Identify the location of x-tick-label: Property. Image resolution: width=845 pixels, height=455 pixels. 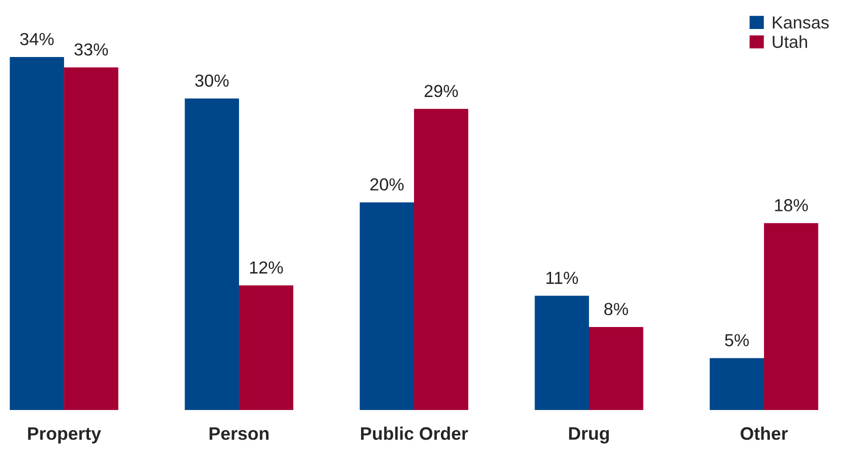
(65, 435).